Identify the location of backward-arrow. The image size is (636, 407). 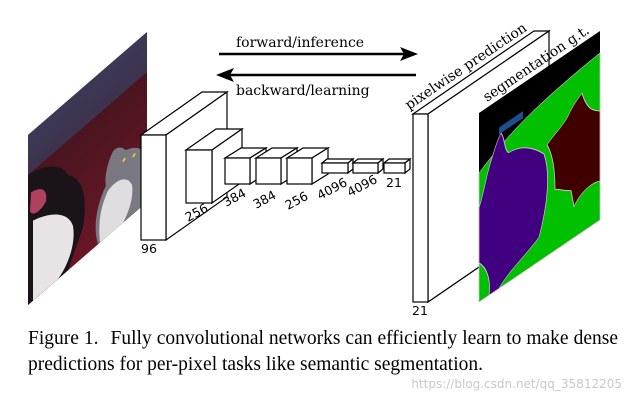
(316, 75).